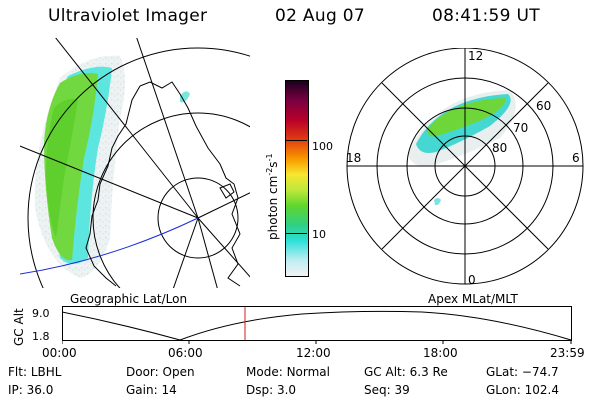 The width and height of the screenshot is (600, 400). I want to click on status-glon-label: GLon:, so click(503, 390).